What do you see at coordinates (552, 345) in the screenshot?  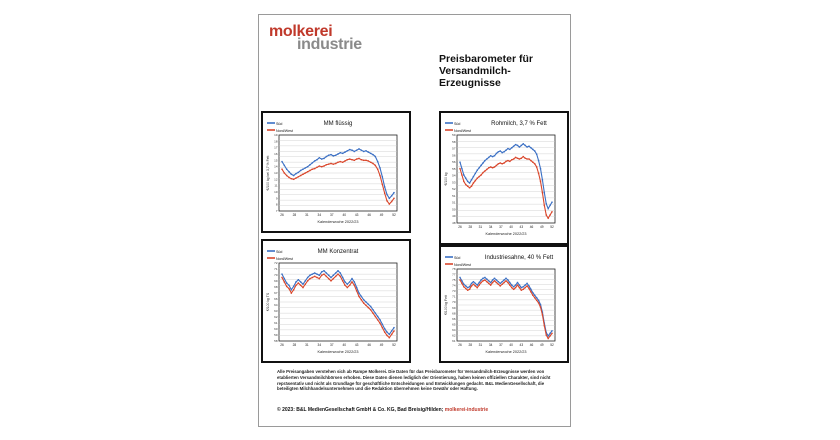 I see `x-tick-label: 52` at bounding box center [552, 345].